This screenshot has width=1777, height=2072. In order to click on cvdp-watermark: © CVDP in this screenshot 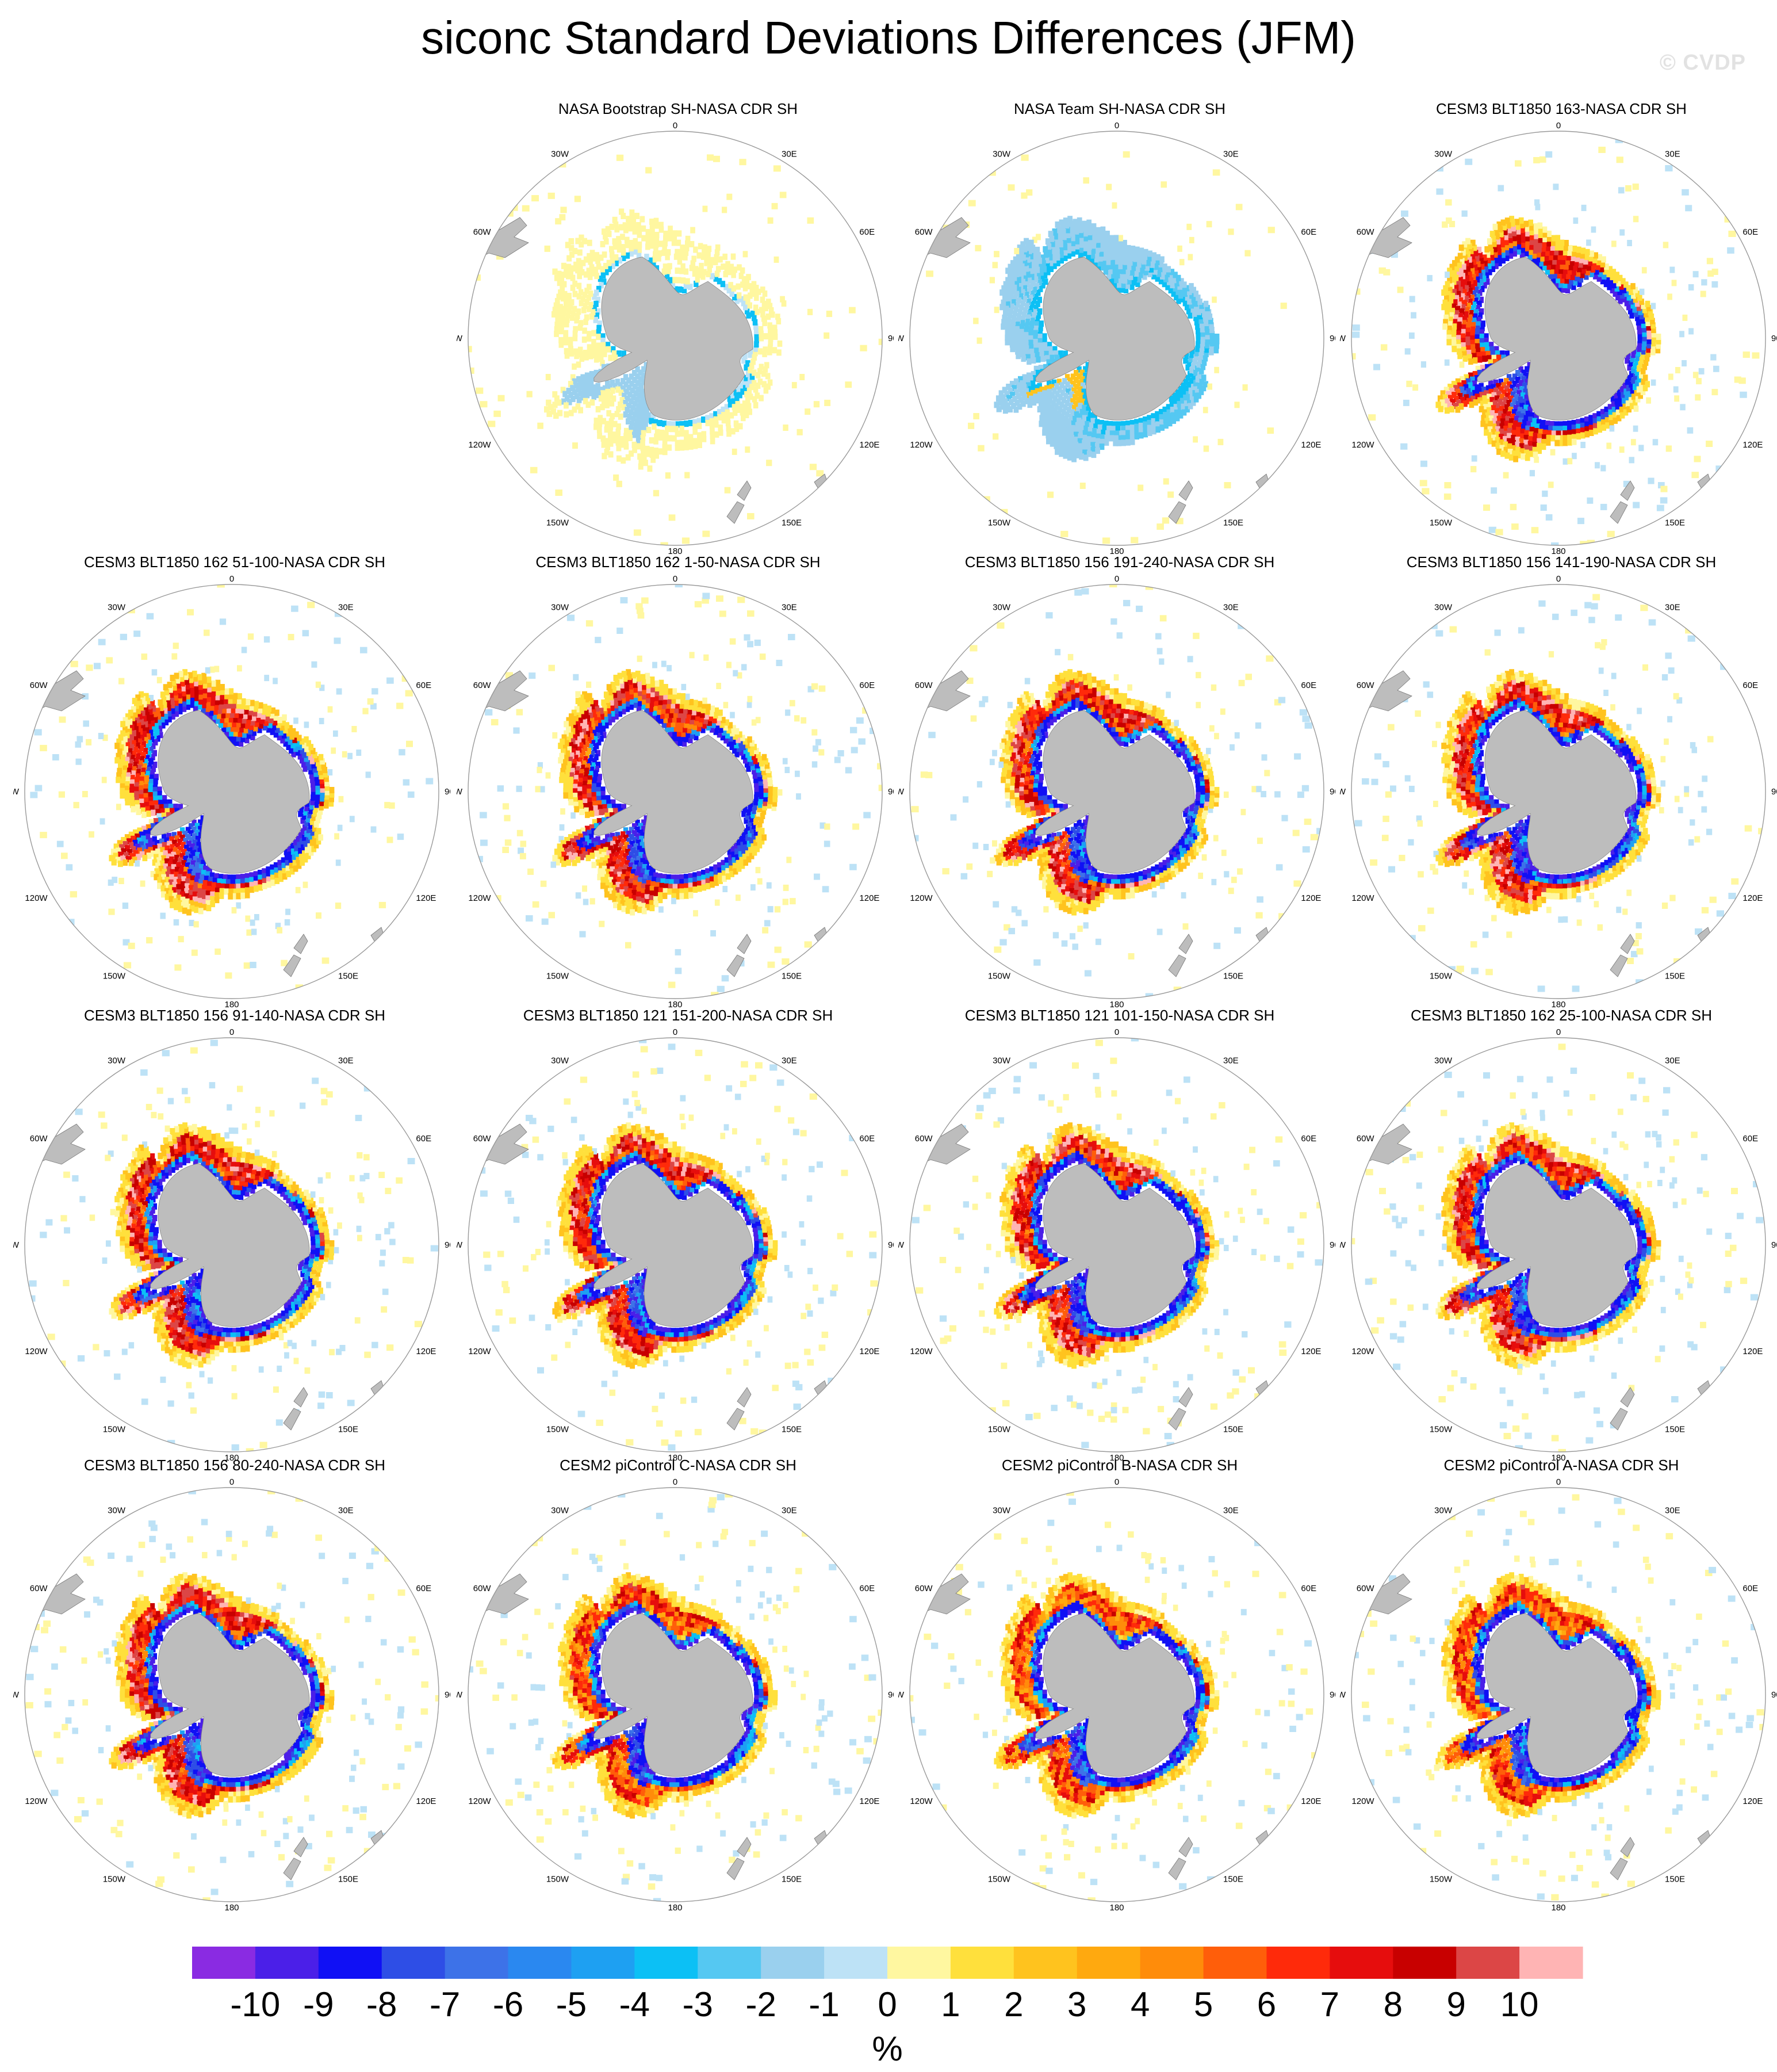, I will do `click(1702, 63)`.